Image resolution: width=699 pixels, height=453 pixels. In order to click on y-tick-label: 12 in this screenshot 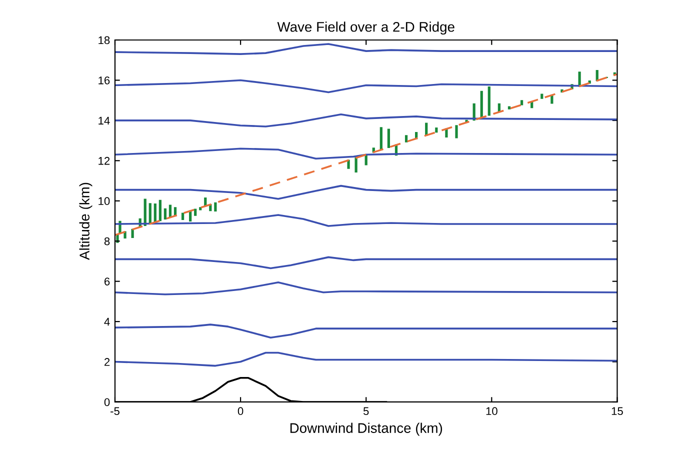, I will do `click(104, 160)`.